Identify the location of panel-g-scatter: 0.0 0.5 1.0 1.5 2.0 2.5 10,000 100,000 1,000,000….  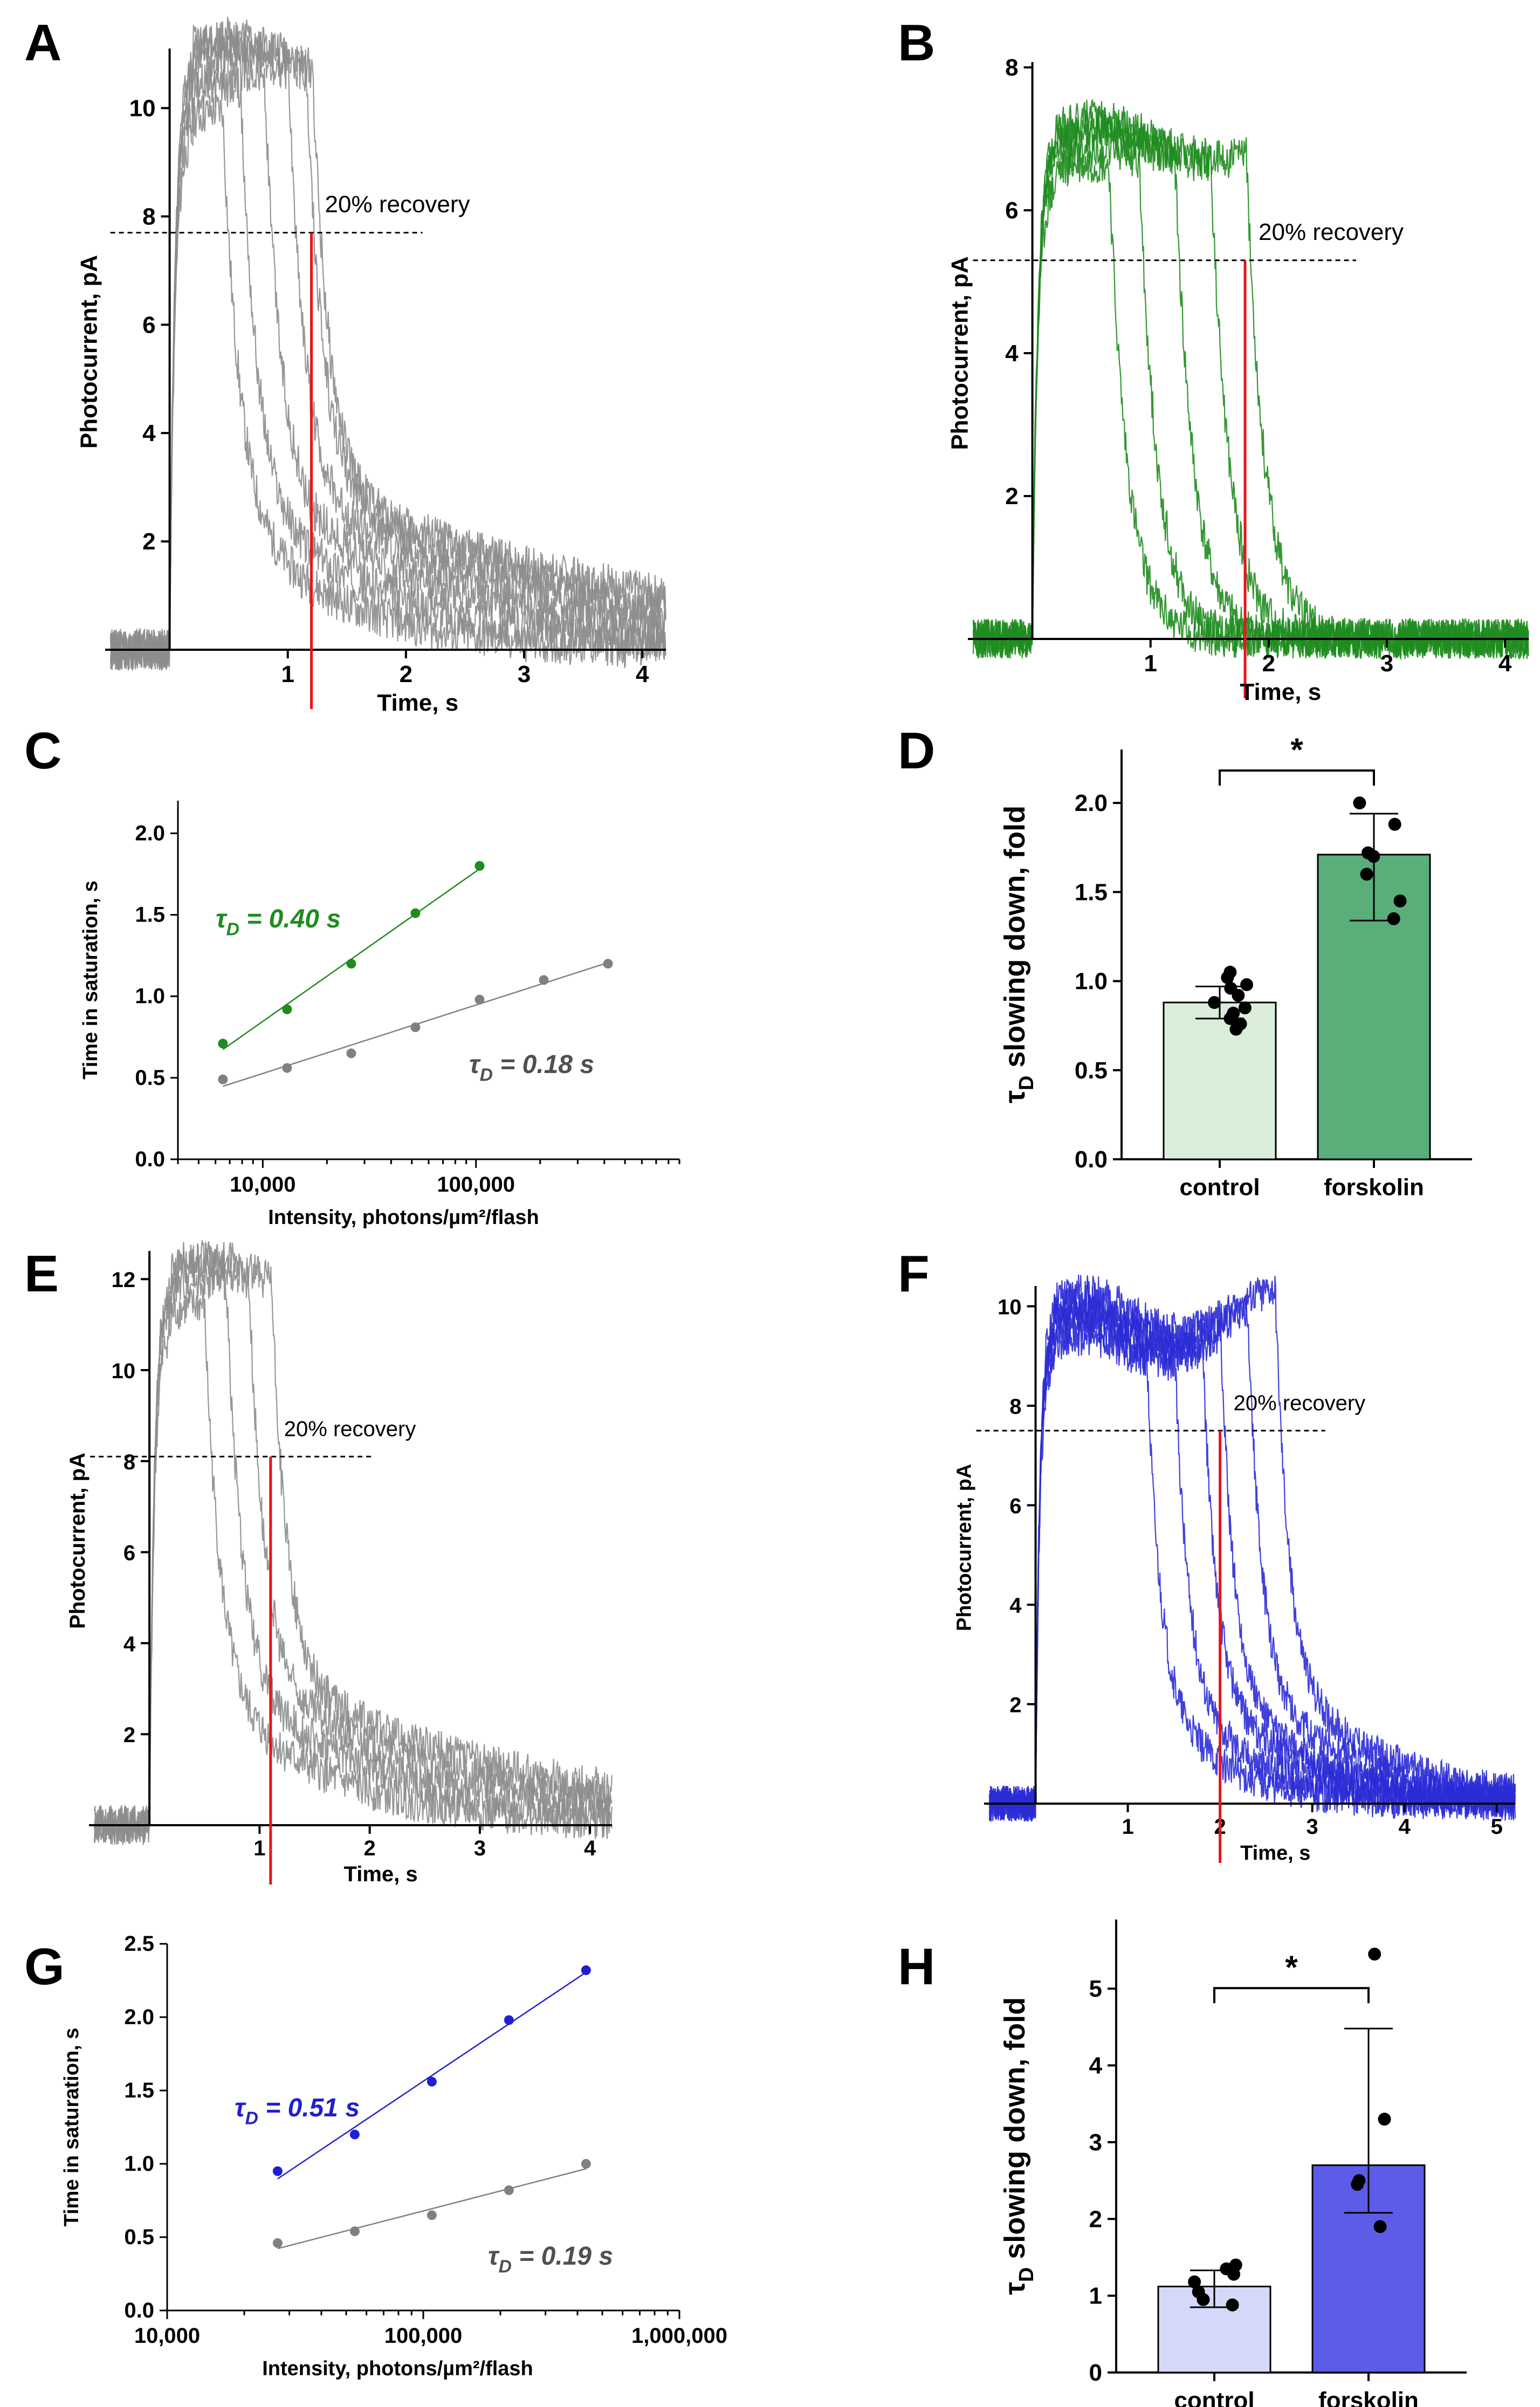
(393, 2156).